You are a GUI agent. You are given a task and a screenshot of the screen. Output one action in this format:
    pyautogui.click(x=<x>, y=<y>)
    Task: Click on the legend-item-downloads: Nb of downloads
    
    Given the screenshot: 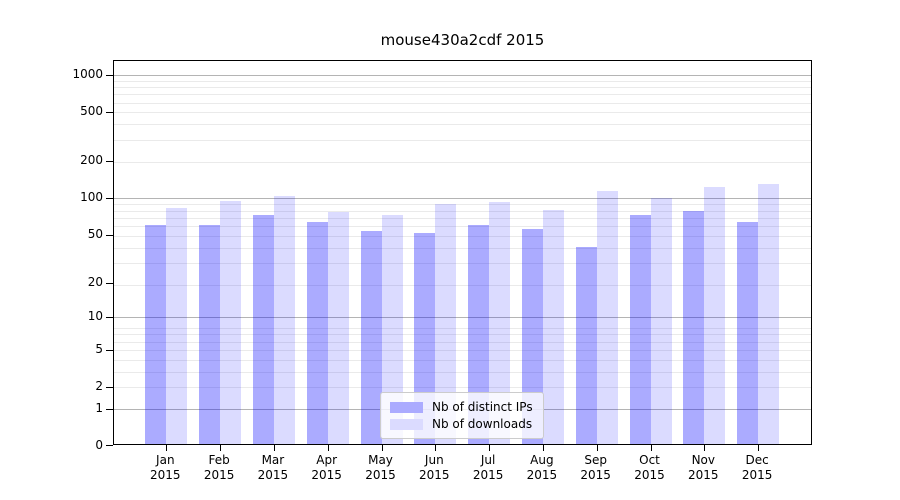 What is the action you would take?
    pyautogui.click(x=462, y=424)
    